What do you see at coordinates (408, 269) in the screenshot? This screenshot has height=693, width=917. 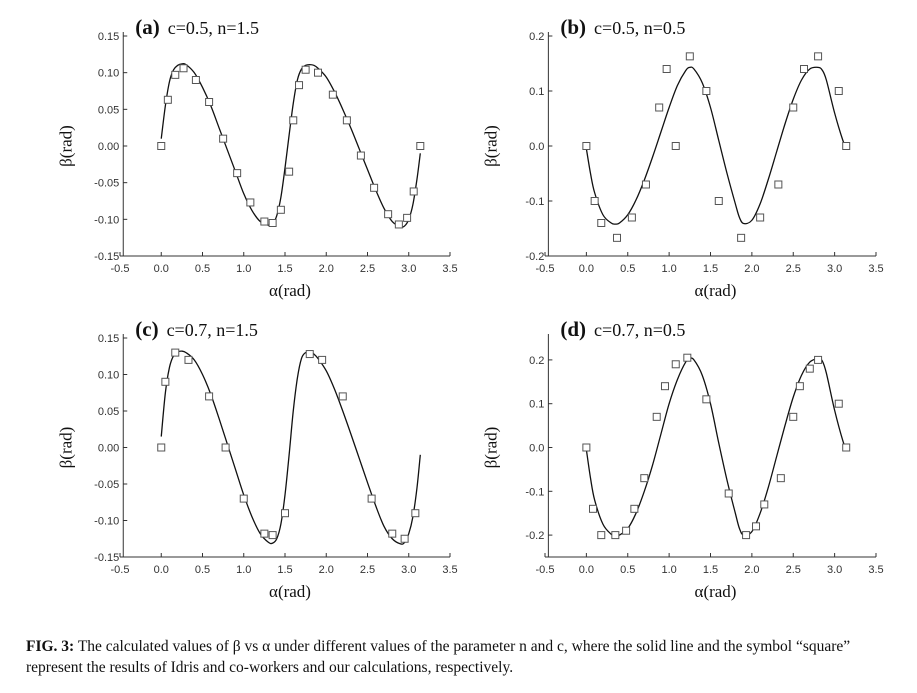 I see `x-tick-label: 3.0` at bounding box center [408, 269].